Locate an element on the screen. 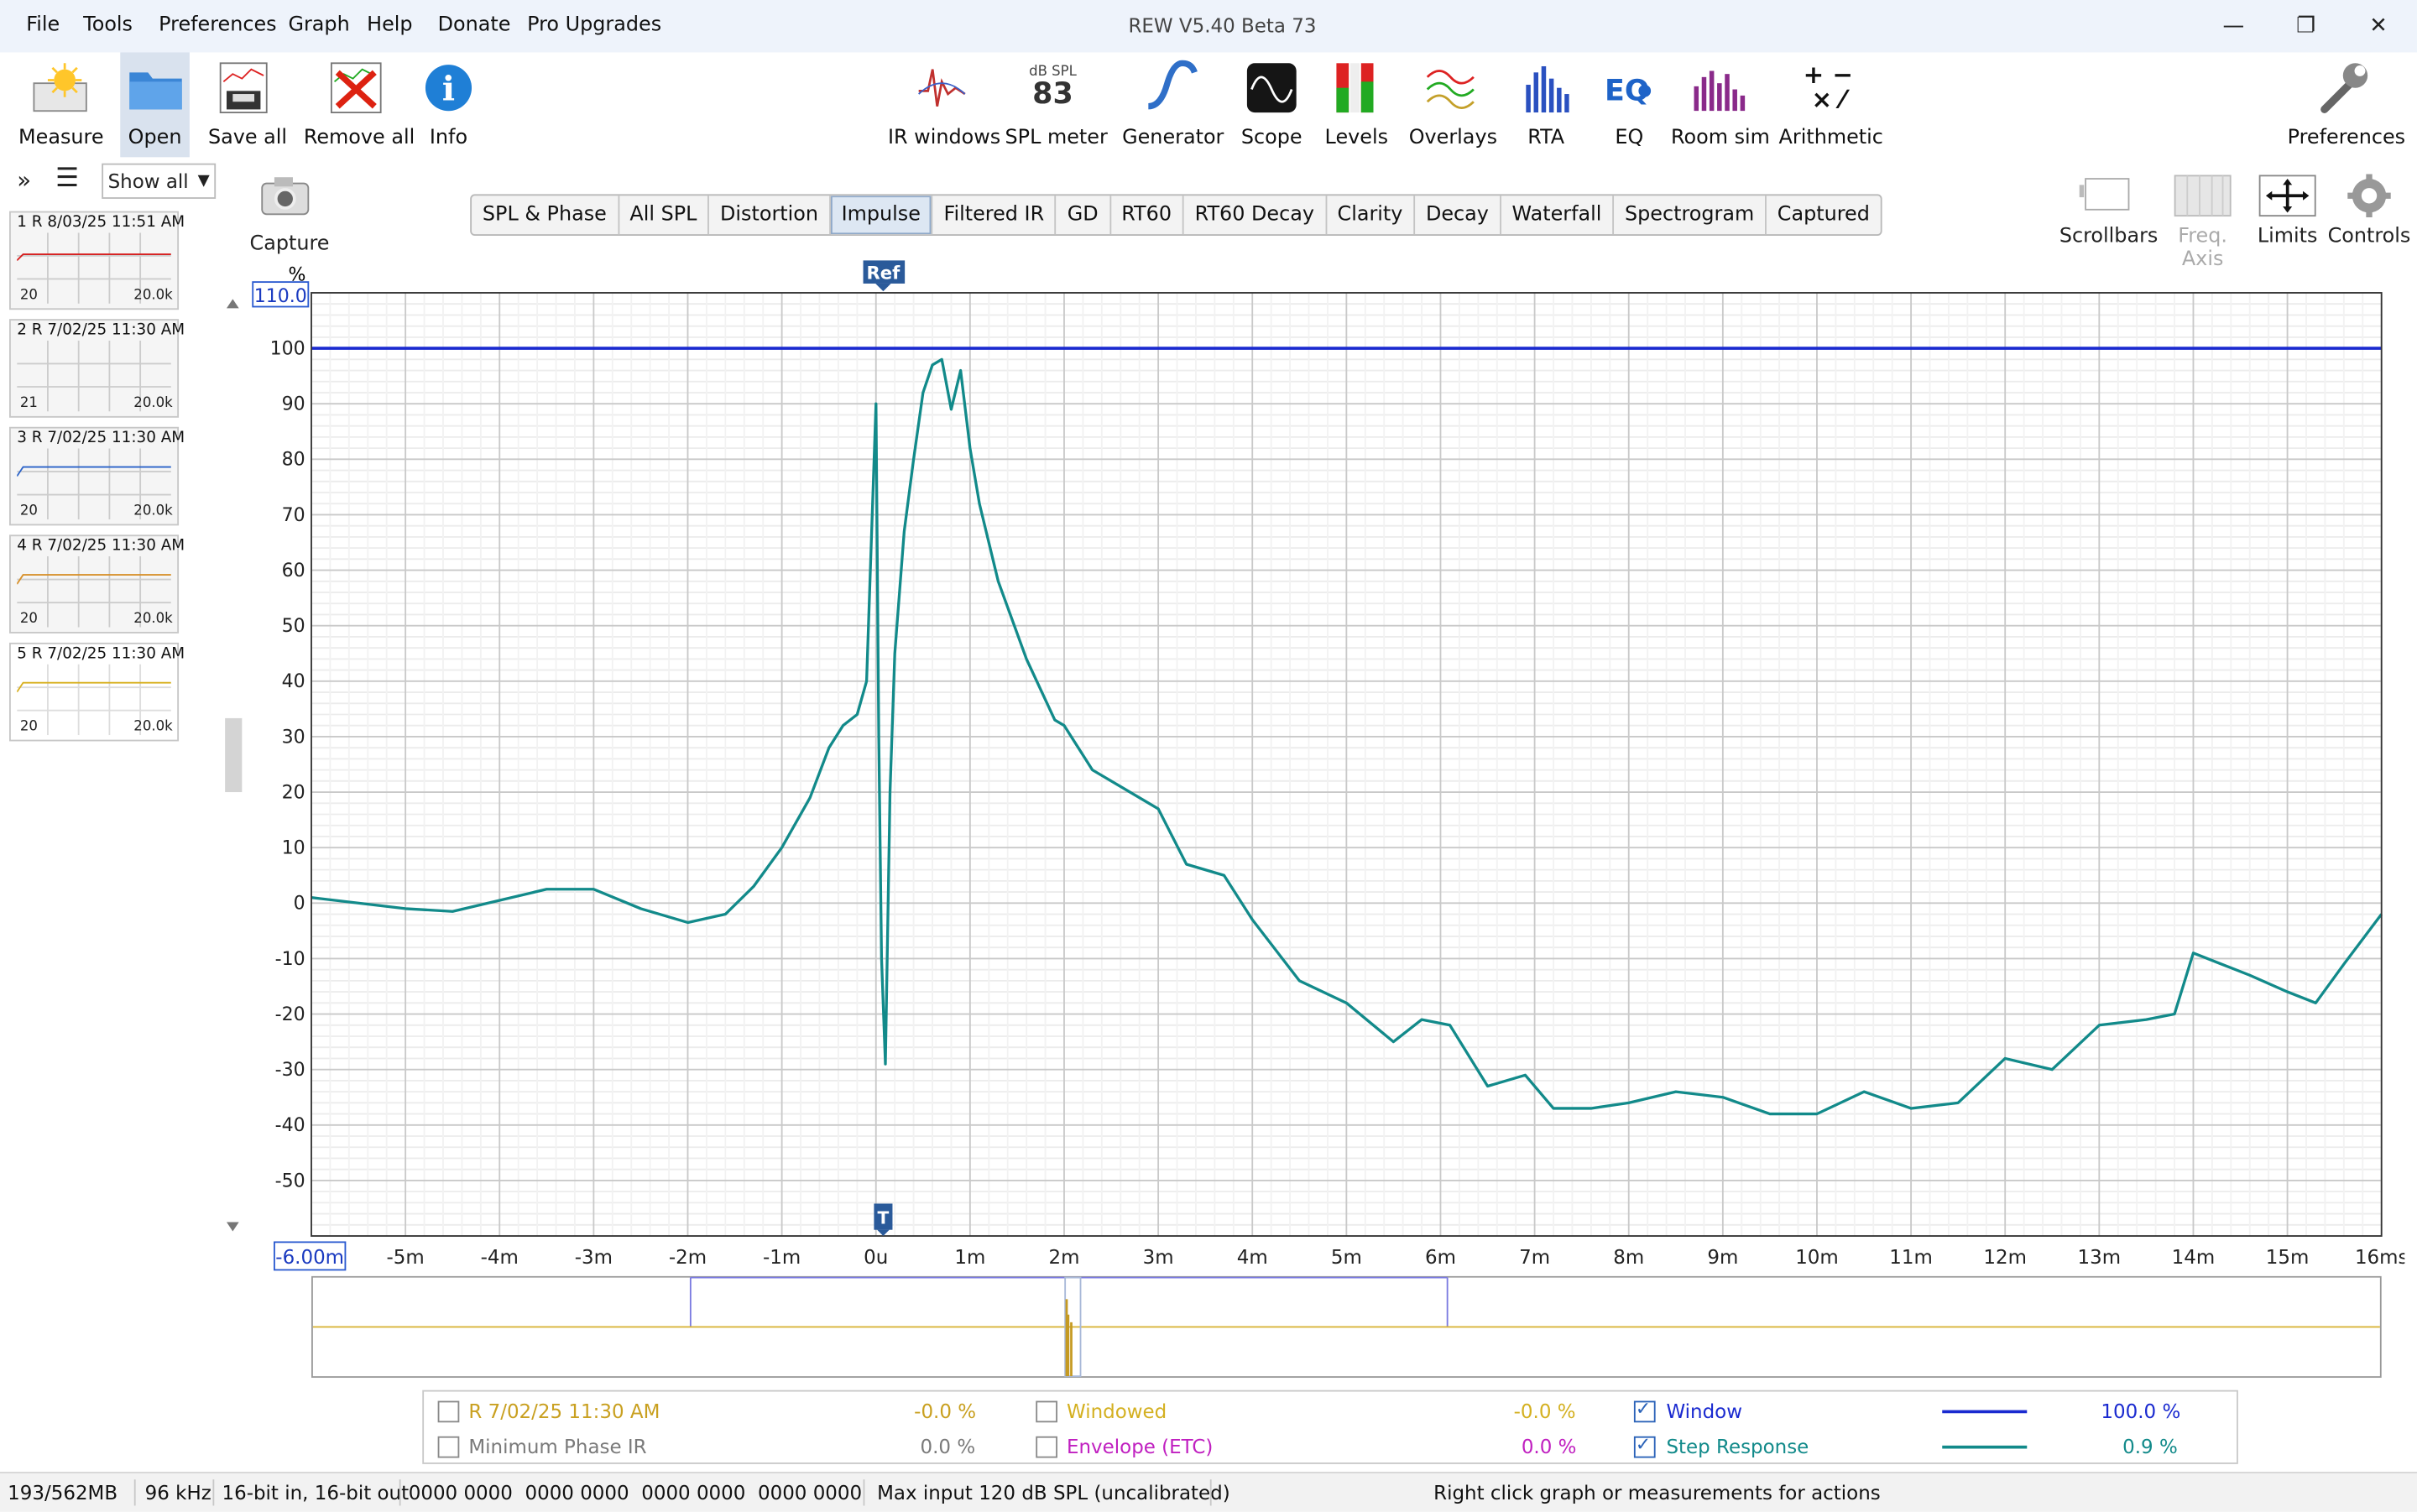 Image resolution: width=2417 pixels, height=1512 pixels. tab-distortion: Distortion is located at coordinates (770, 215).